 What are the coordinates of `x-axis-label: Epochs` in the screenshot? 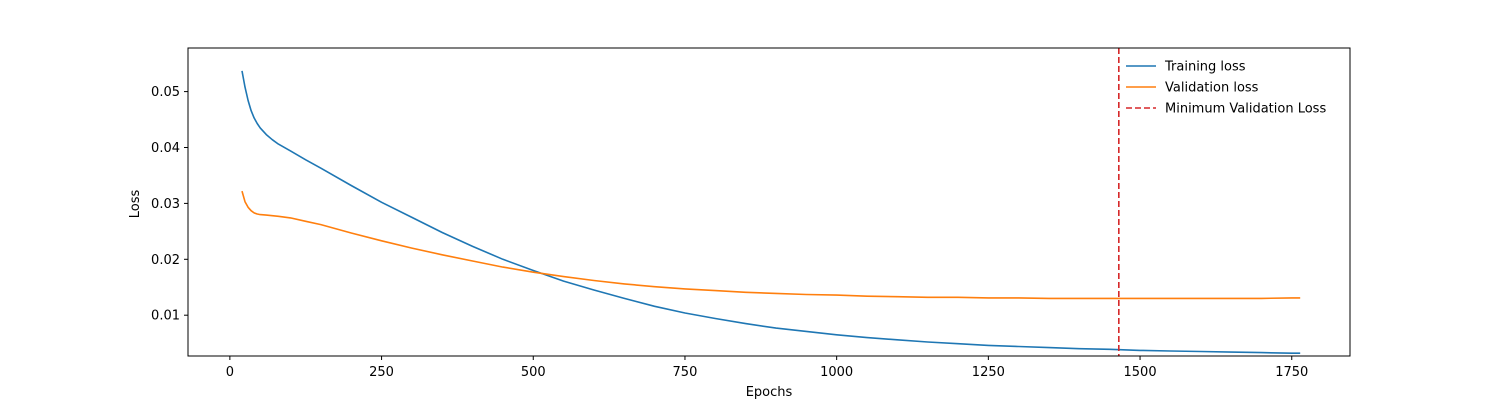 It's located at (769, 392).